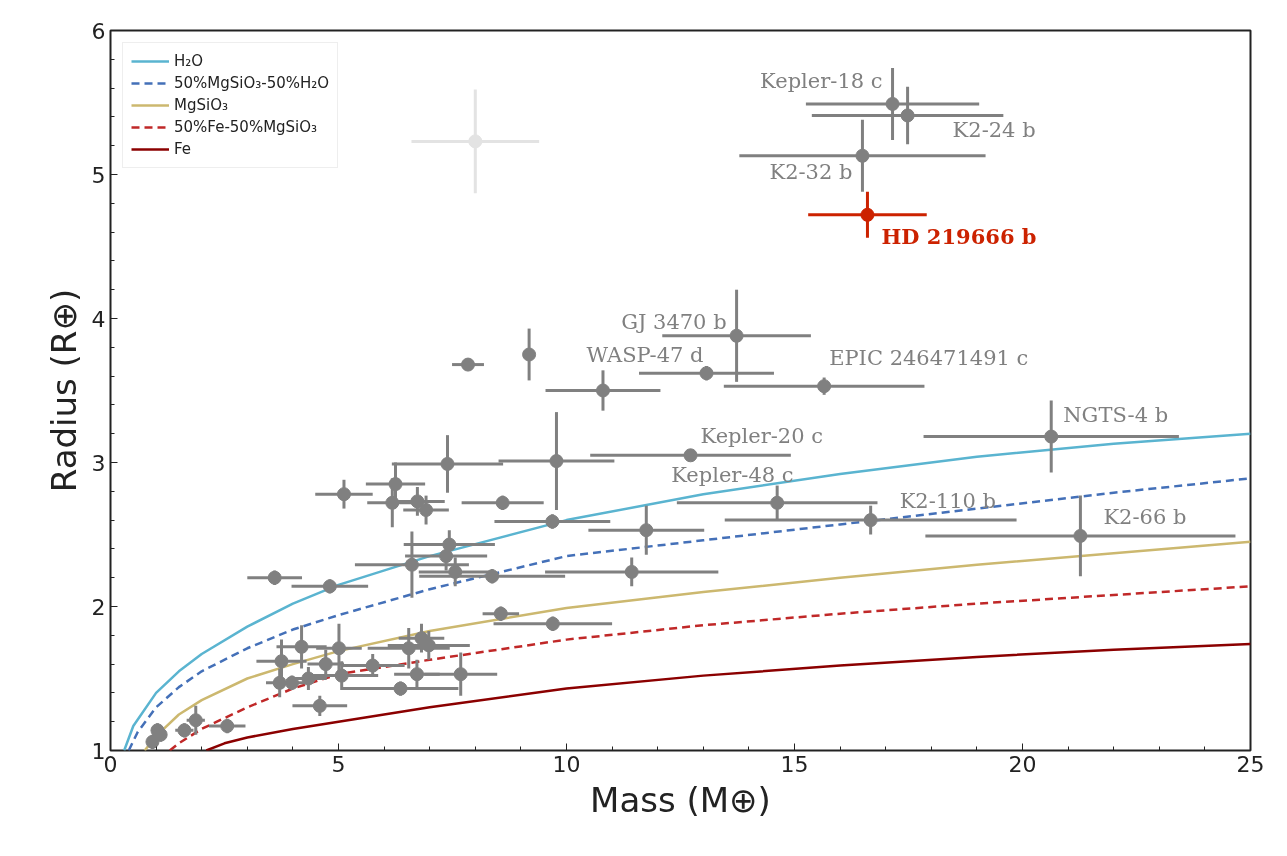  I want to click on y-tick-label: 5, so click(98, 175).